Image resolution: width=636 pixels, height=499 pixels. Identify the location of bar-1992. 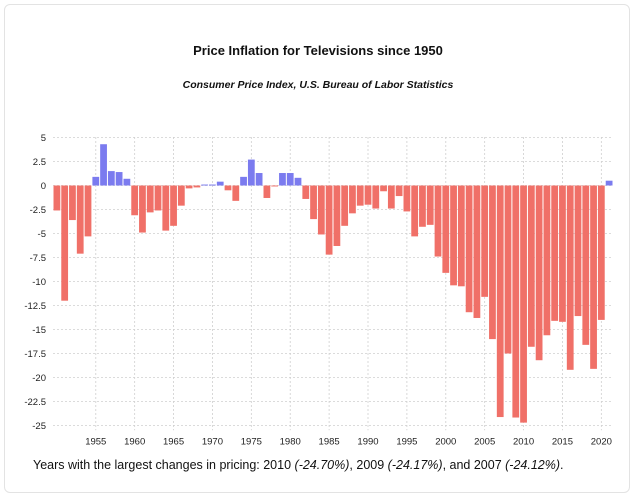
(383, 188).